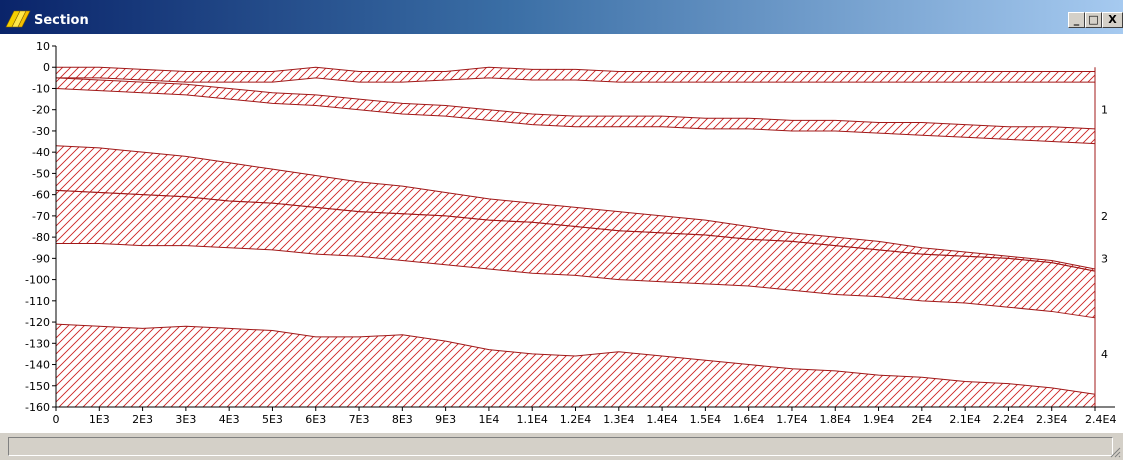 This screenshot has height=460, width=1123. Describe the element at coordinates (43, 46) in the screenshot. I see `y-tick-label: 10` at that location.